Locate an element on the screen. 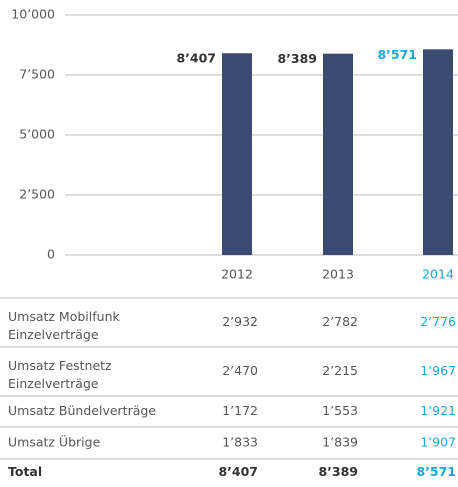  value-label: 8’407 is located at coordinates (196, 58).